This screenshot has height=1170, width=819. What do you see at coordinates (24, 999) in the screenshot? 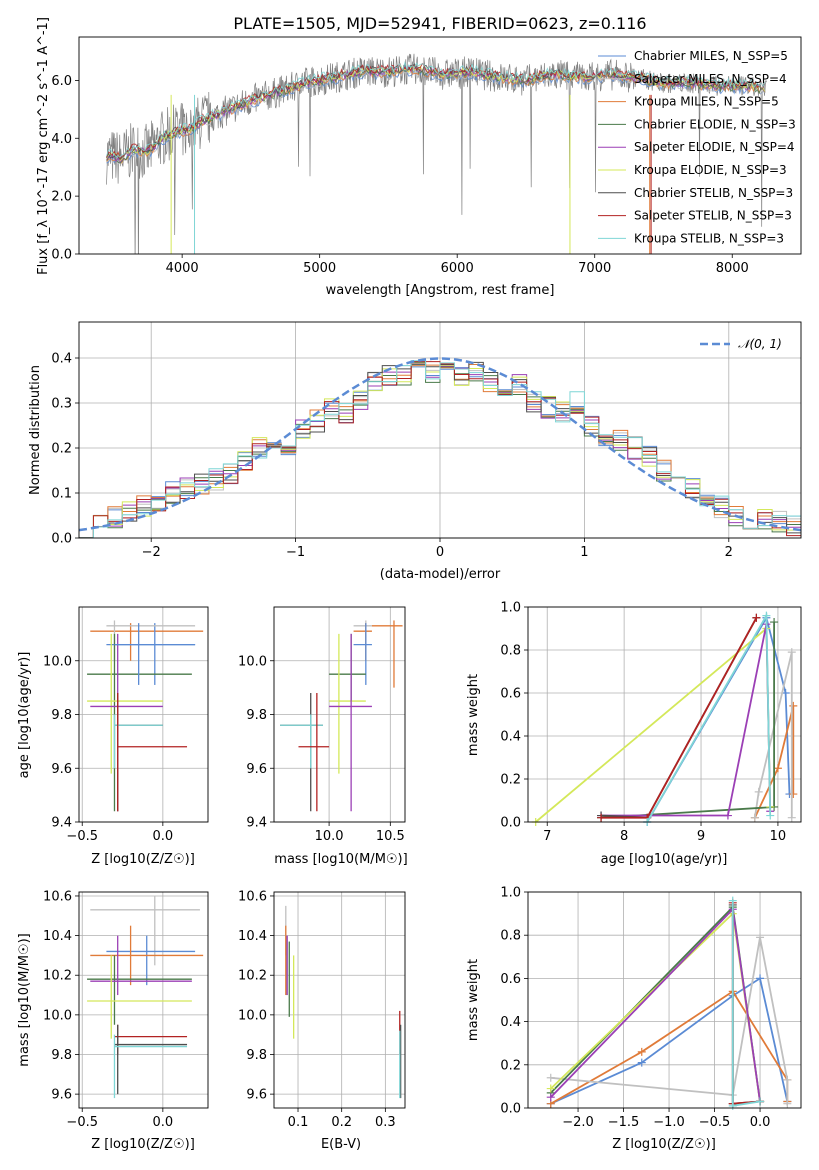
I see `y-axis-label: mass [log10(M/M☉)]` at bounding box center [24, 999].